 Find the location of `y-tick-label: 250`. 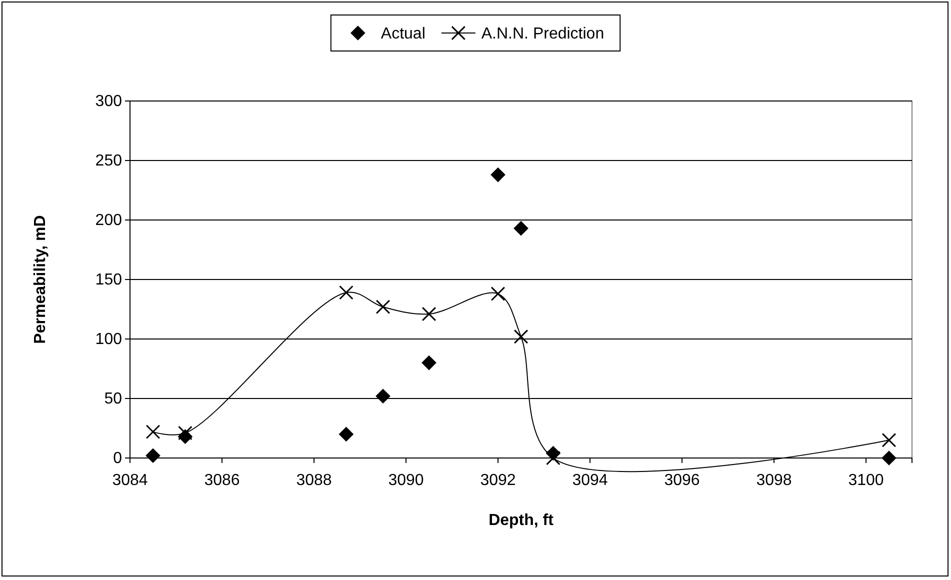

y-tick-label: 250 is located at coordinates (108, 161).